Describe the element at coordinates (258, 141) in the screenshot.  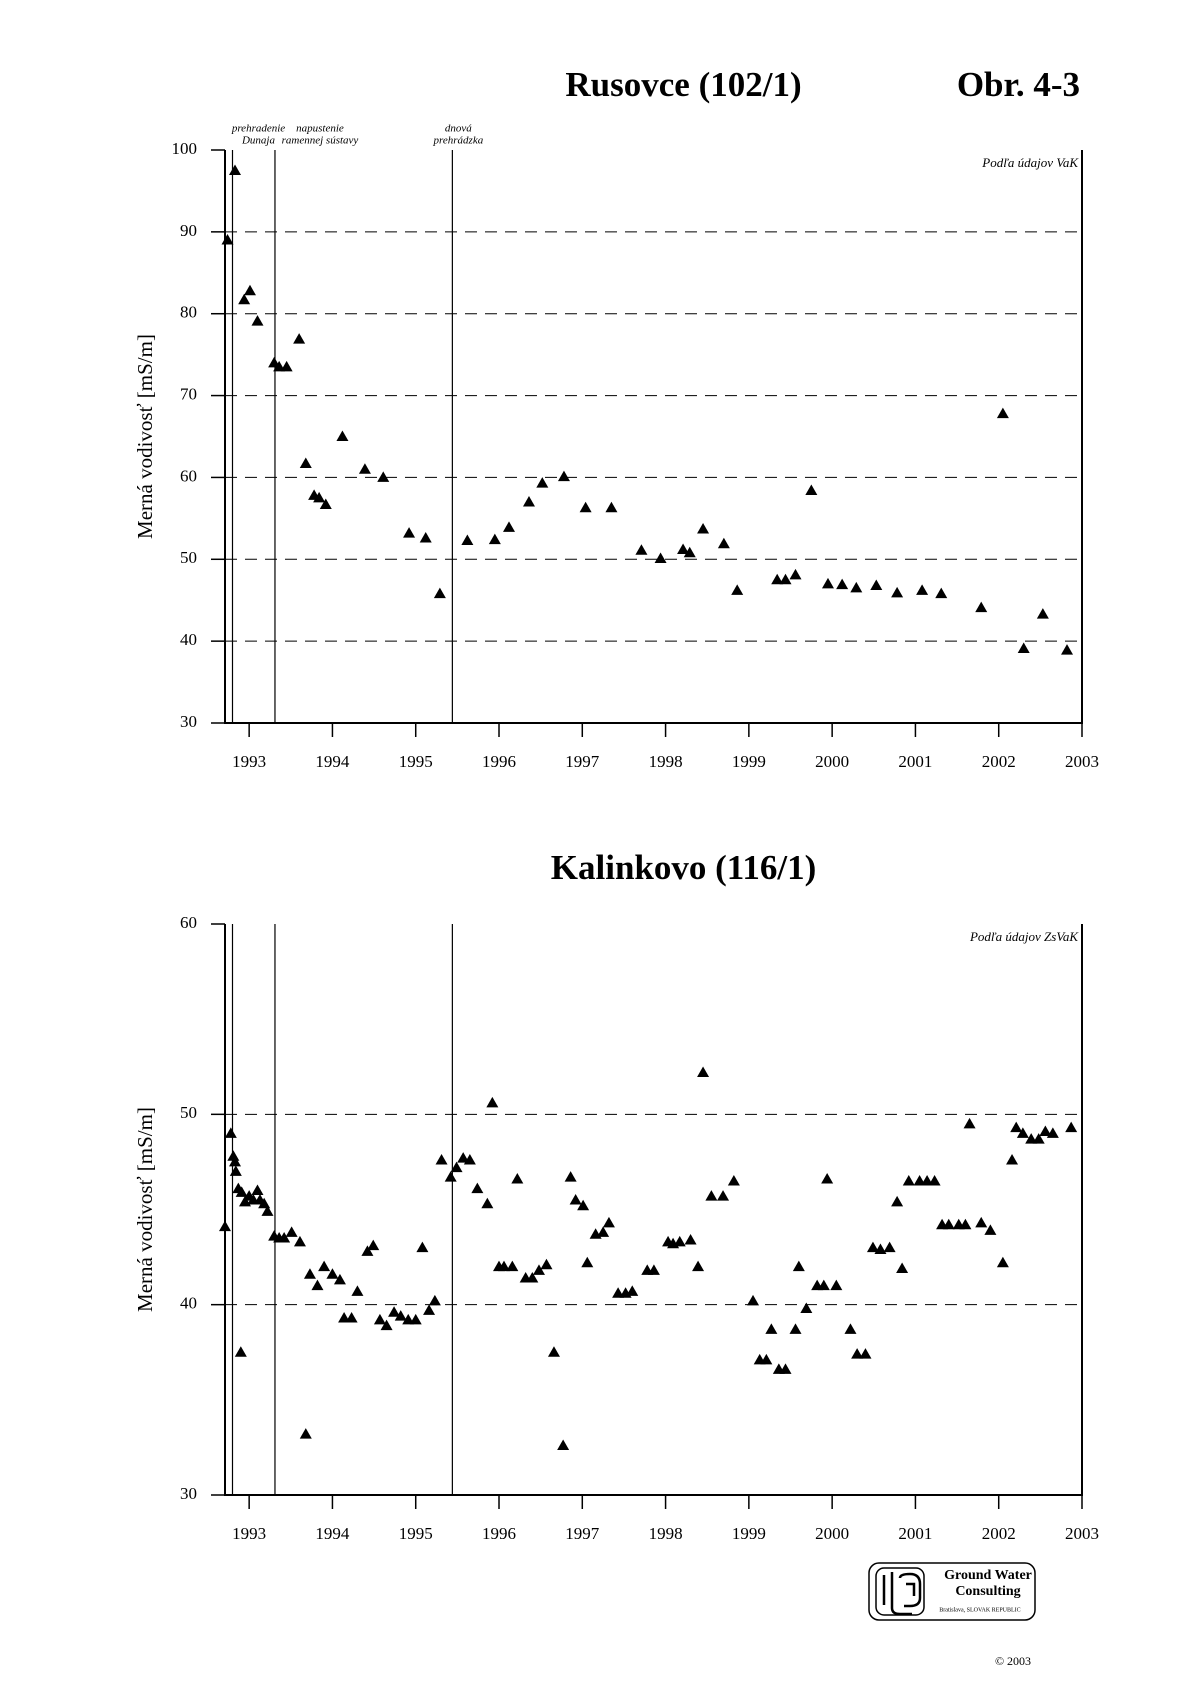
I see `event-label: Dunaja` at that location.